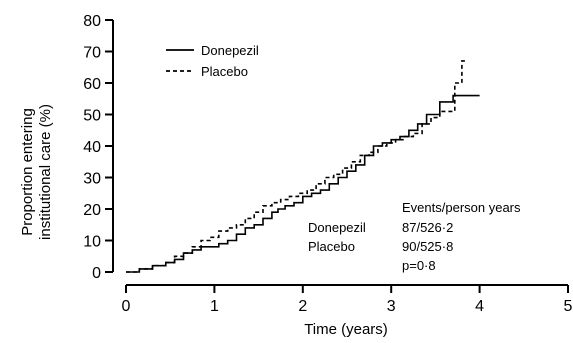 This screenshot has height=343, width=573. I want to click on annotation-p-value: p=0·8, so click(419, 265).